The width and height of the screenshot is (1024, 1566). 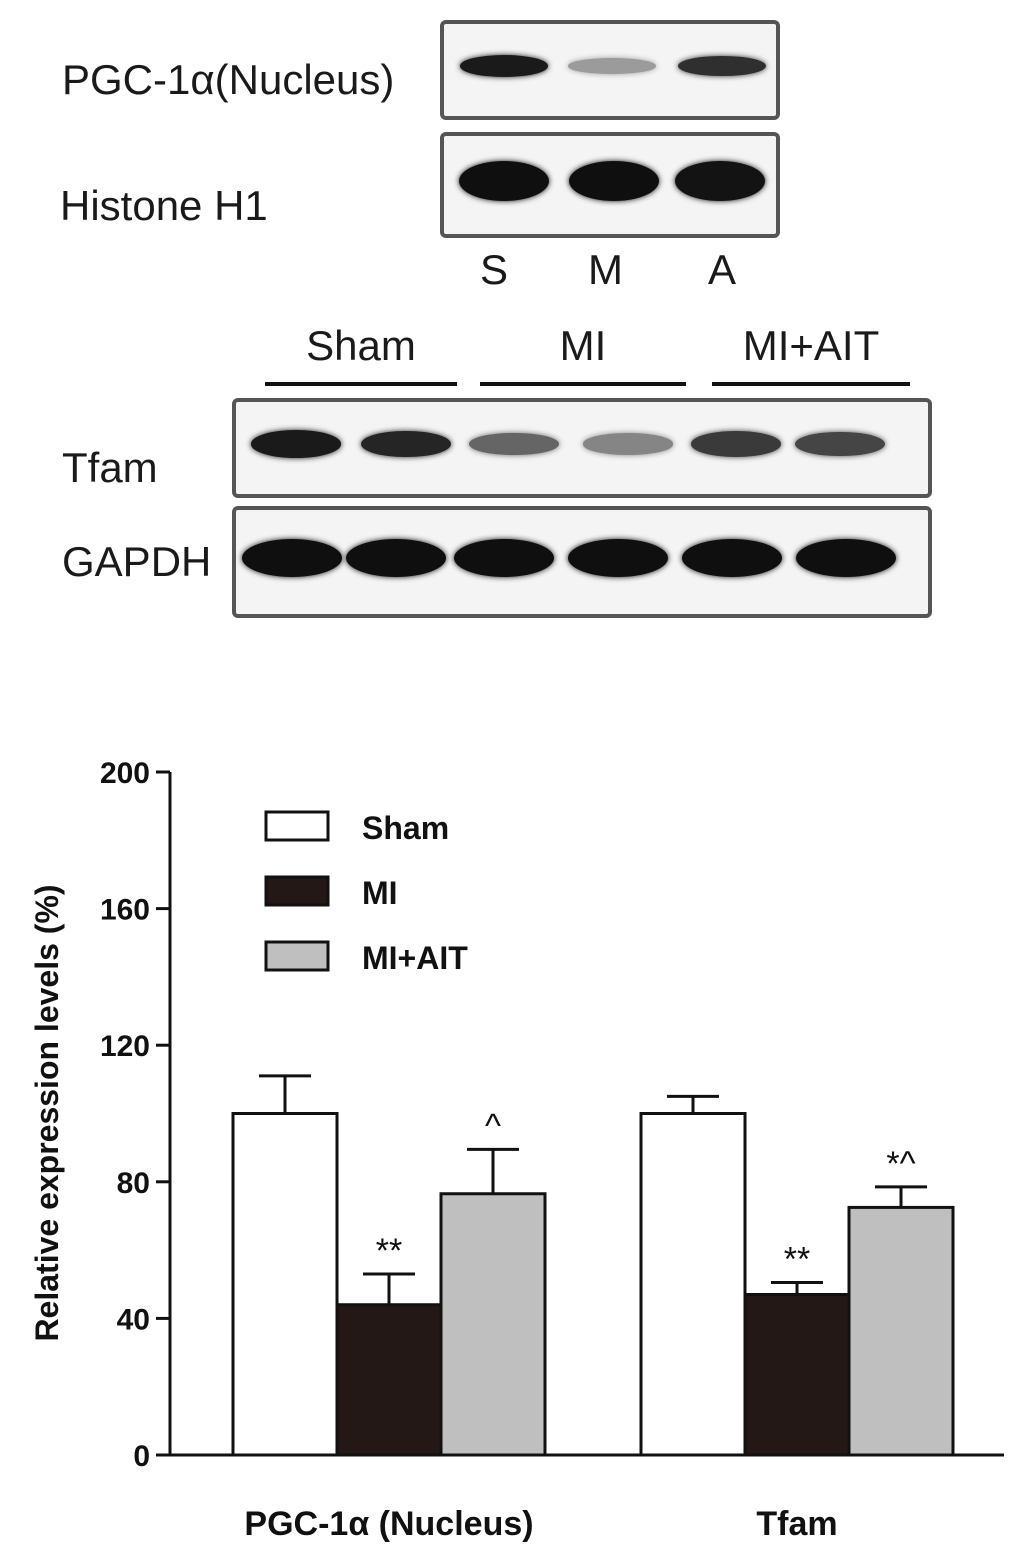 I want to click on category-label: PGC-1α (Nucleus), so click(x=388, y=1524).